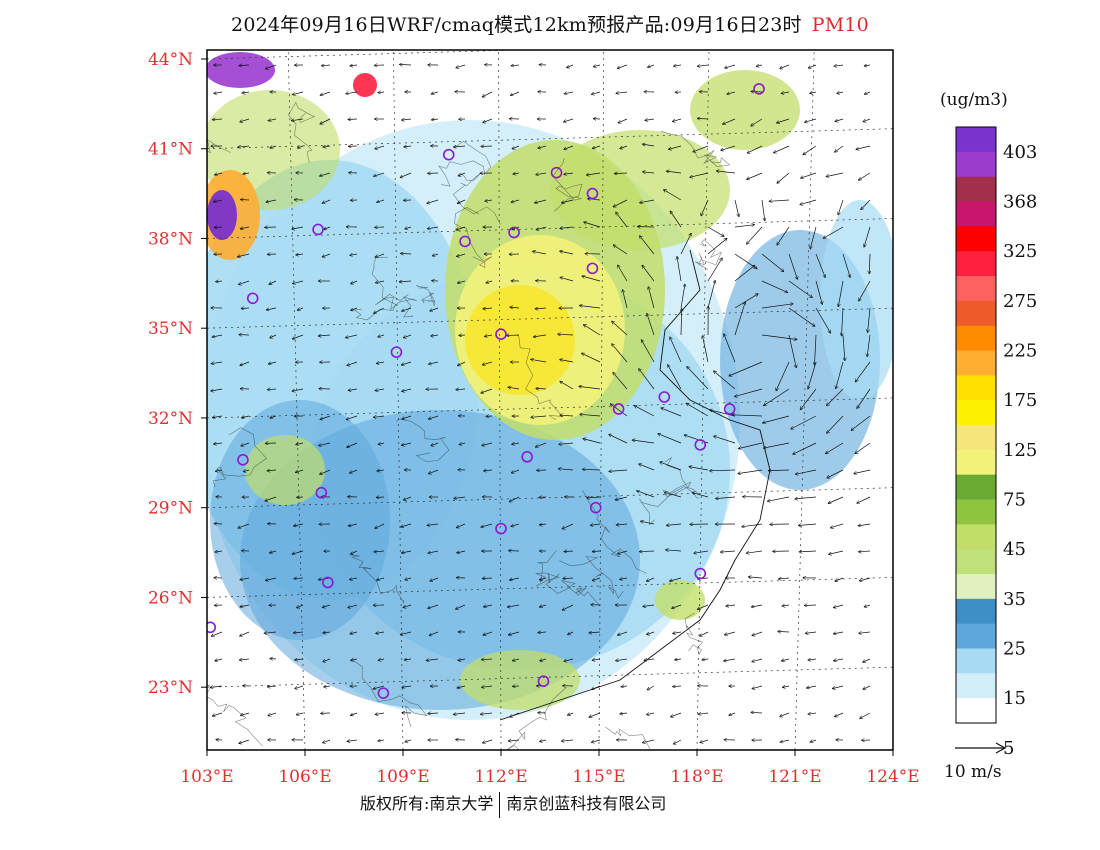  What do you see at coordinates (840, 25) in the screenshot?
I see `pollutant-label: PM10` at bounding box center [840, 25].